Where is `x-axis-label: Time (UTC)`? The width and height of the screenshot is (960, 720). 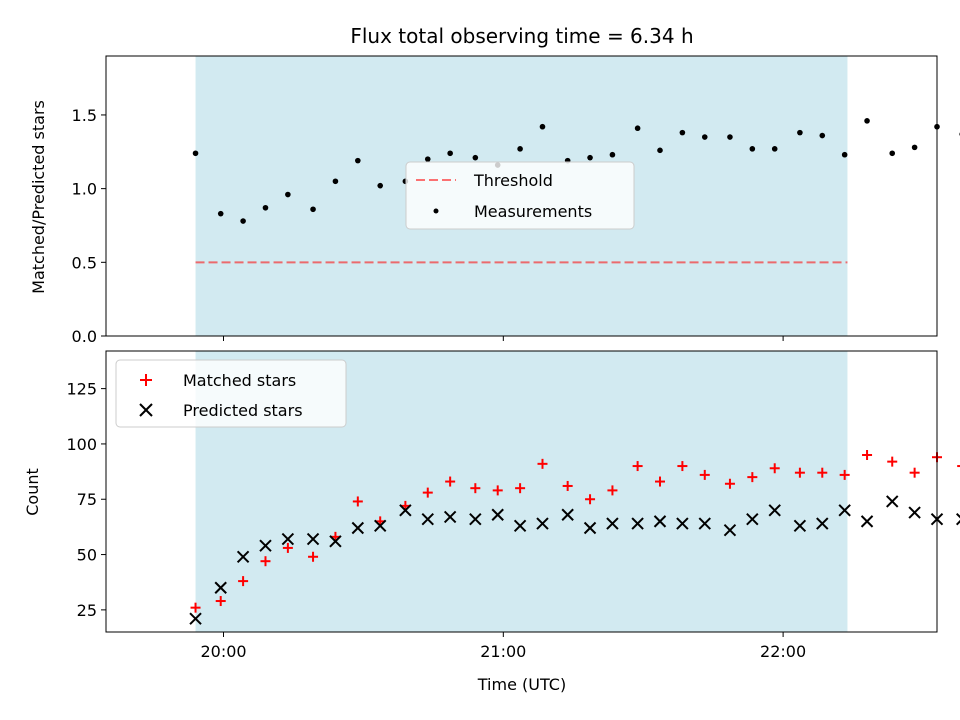 x-axis-label: Time (UTC) is located at coordinates (521, 684).